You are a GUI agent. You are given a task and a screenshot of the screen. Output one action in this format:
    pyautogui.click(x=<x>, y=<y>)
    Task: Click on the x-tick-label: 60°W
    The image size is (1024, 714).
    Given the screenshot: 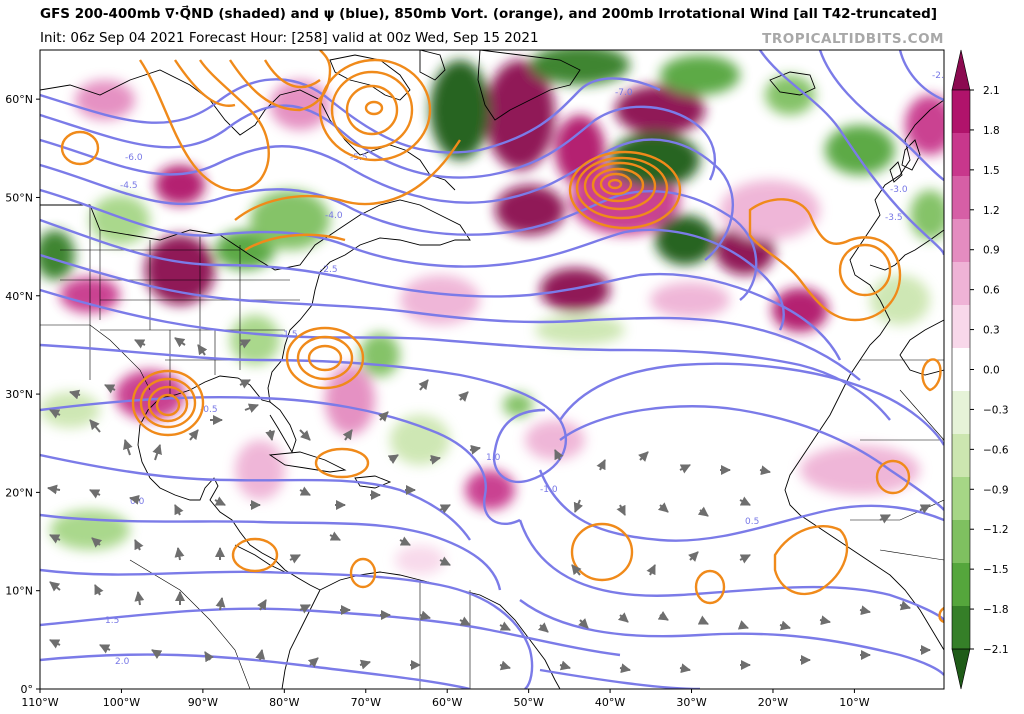 What is the action you would take?
    pyautogui.click(x=447, y=702)
    